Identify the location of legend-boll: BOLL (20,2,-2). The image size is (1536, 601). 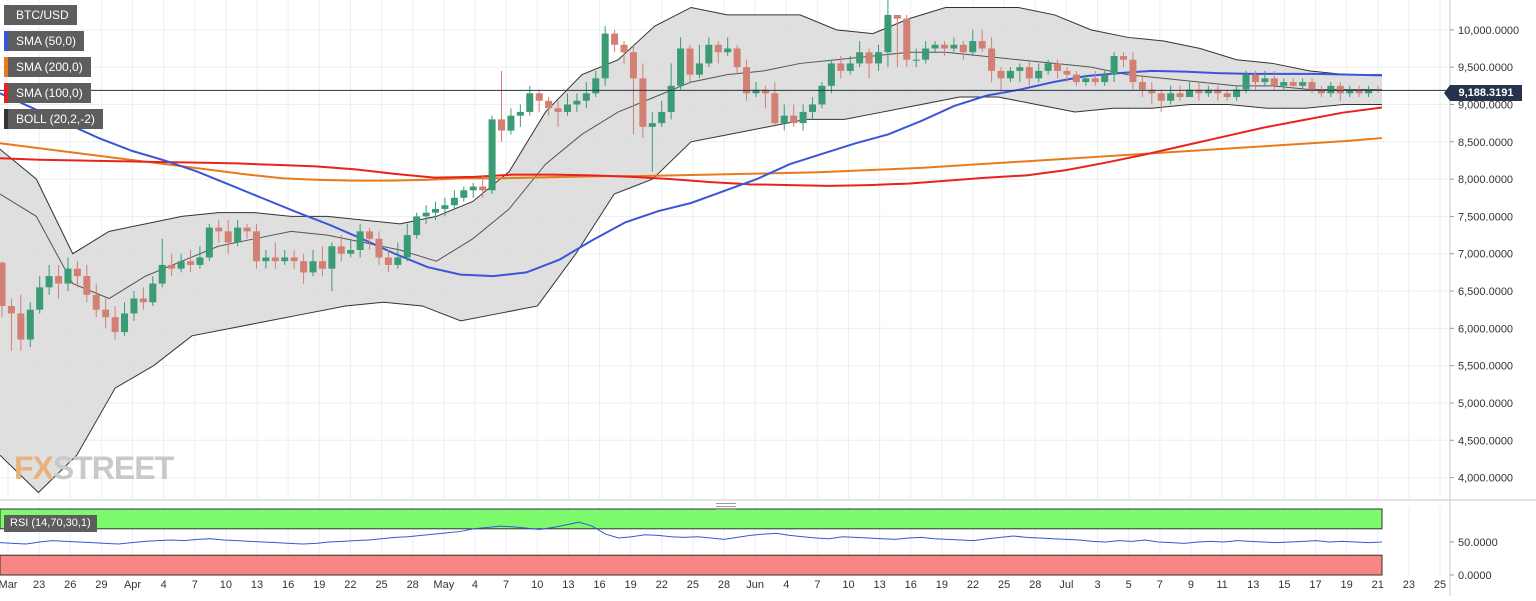
(53, 119).